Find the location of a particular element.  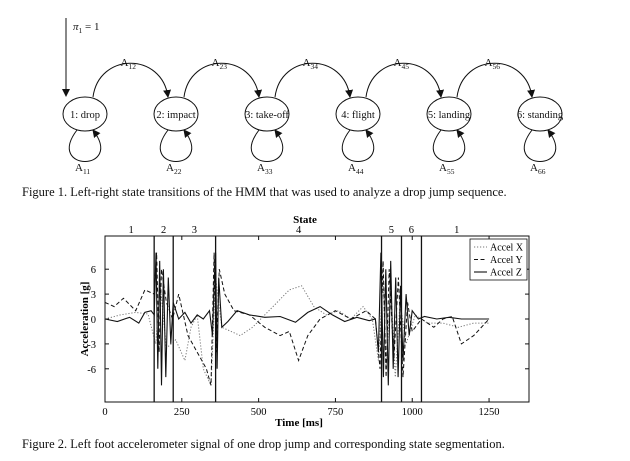

forward-transition-label: A45 is located at coordinates (402, 64).